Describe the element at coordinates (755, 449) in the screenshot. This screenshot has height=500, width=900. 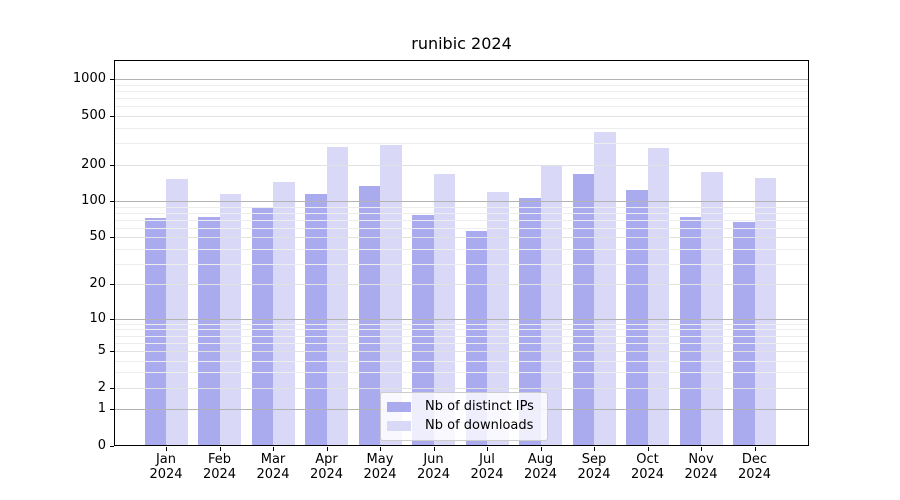
I see `x-tick-mark-dec` at that location.